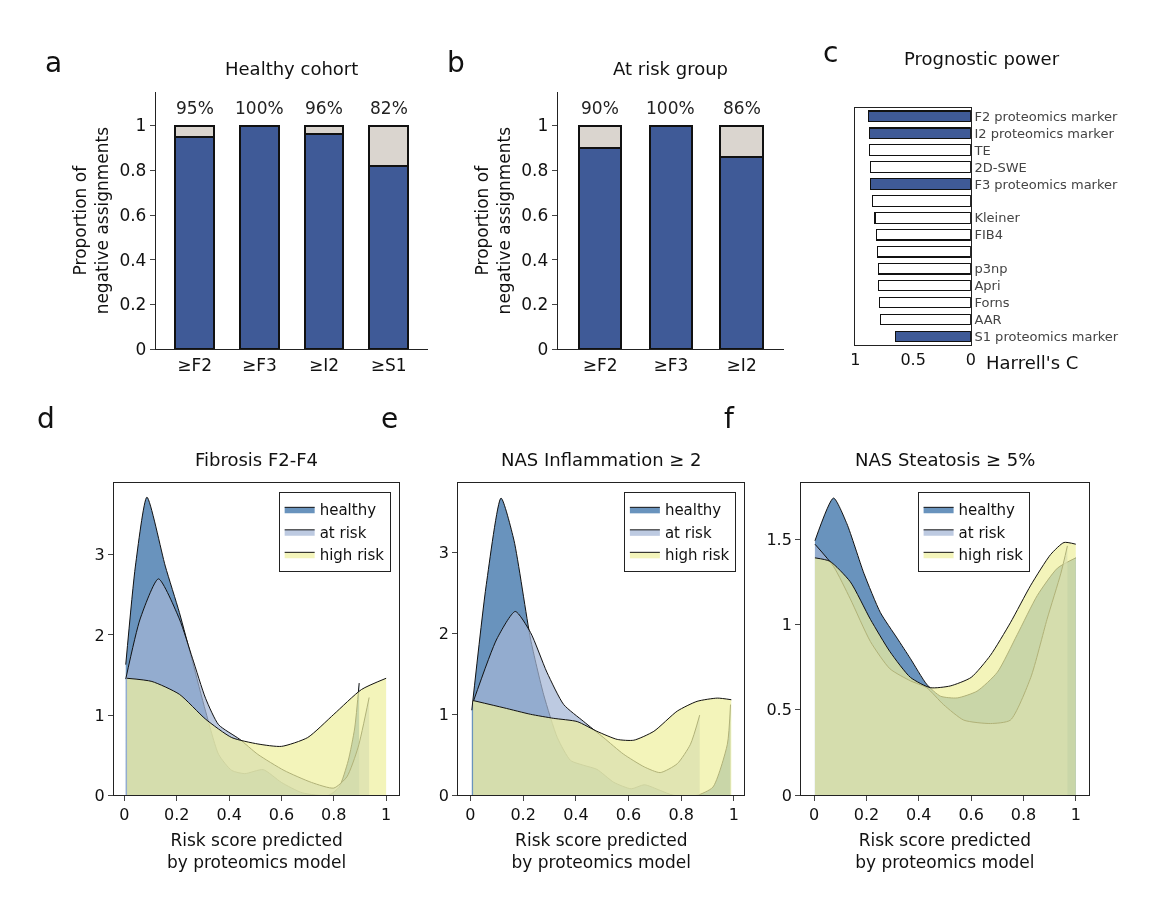  I want to click on y-tick-label: F3 proteomics marker, so click(1046, 184).